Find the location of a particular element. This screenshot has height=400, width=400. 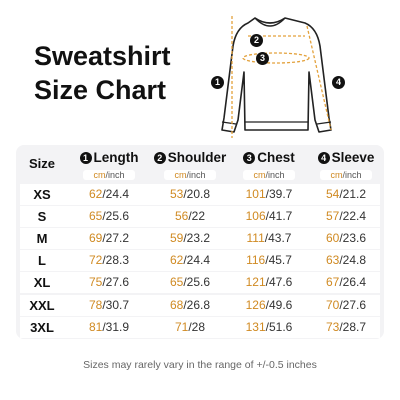

inch-value: 25.6 is located at coordinates (117, 216).